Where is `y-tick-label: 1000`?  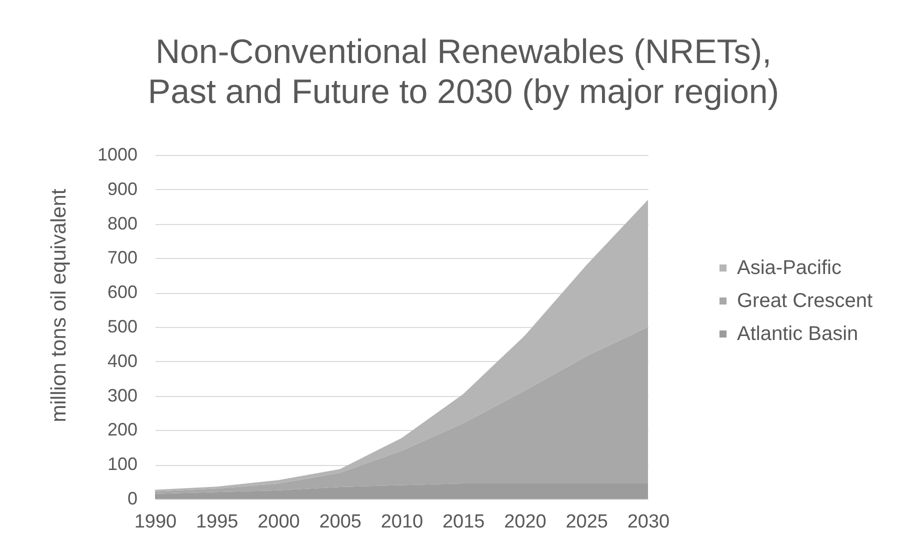 y-tick-label: 1000 is located at coordinates (117, 154).